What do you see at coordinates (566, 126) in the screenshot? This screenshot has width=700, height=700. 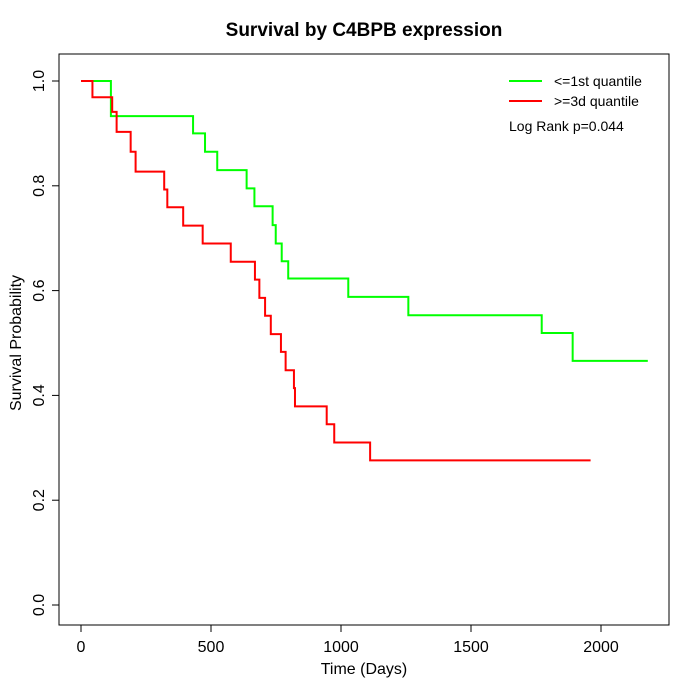 I see `log-rank-pvalue: Log Rank p=0.044` at bounding box center [566, 126].